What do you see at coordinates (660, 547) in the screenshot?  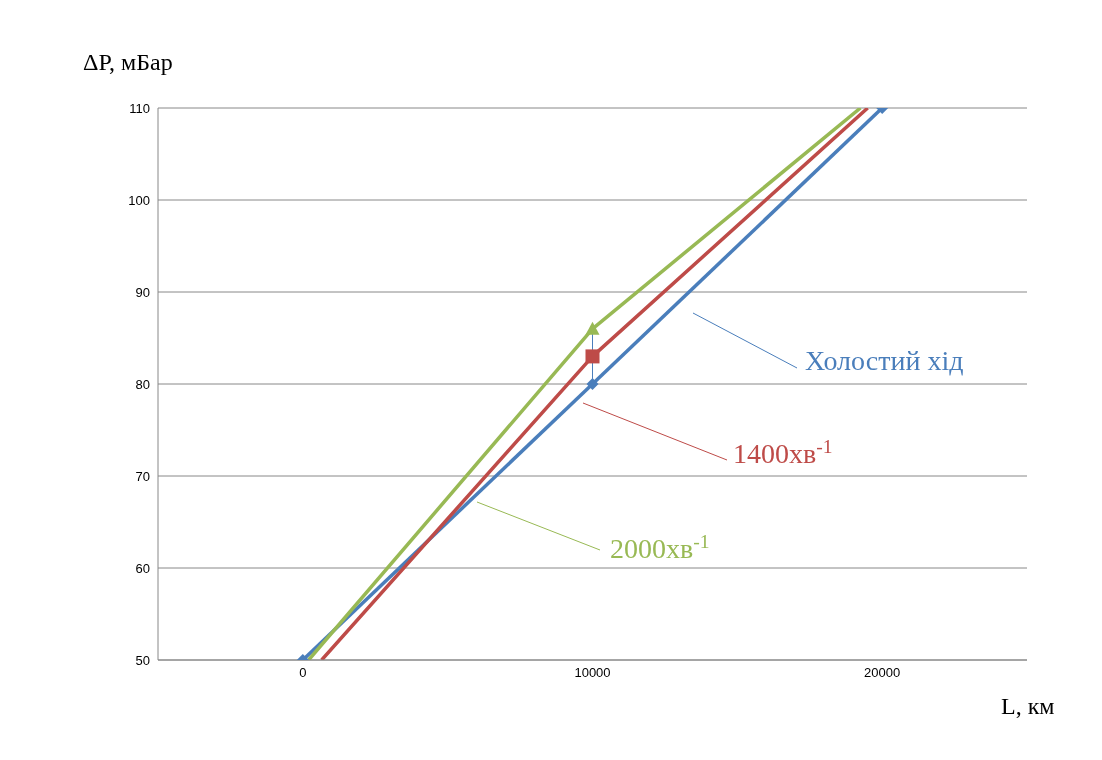 I see `text: 2000хв$^{-1}$` at bounding box center [660, 547].